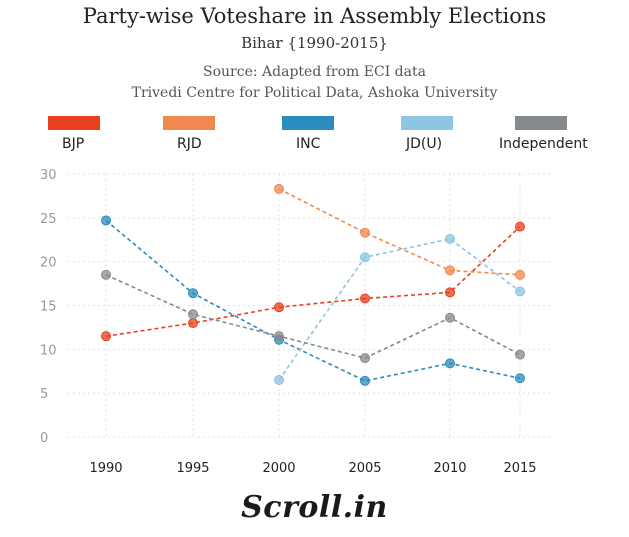 The image size is (629, 537). What do you see at coordinates (218, 136) in the screenshot?
I see `legend-item-rjd: RJD` at bounding box center [218, 136].